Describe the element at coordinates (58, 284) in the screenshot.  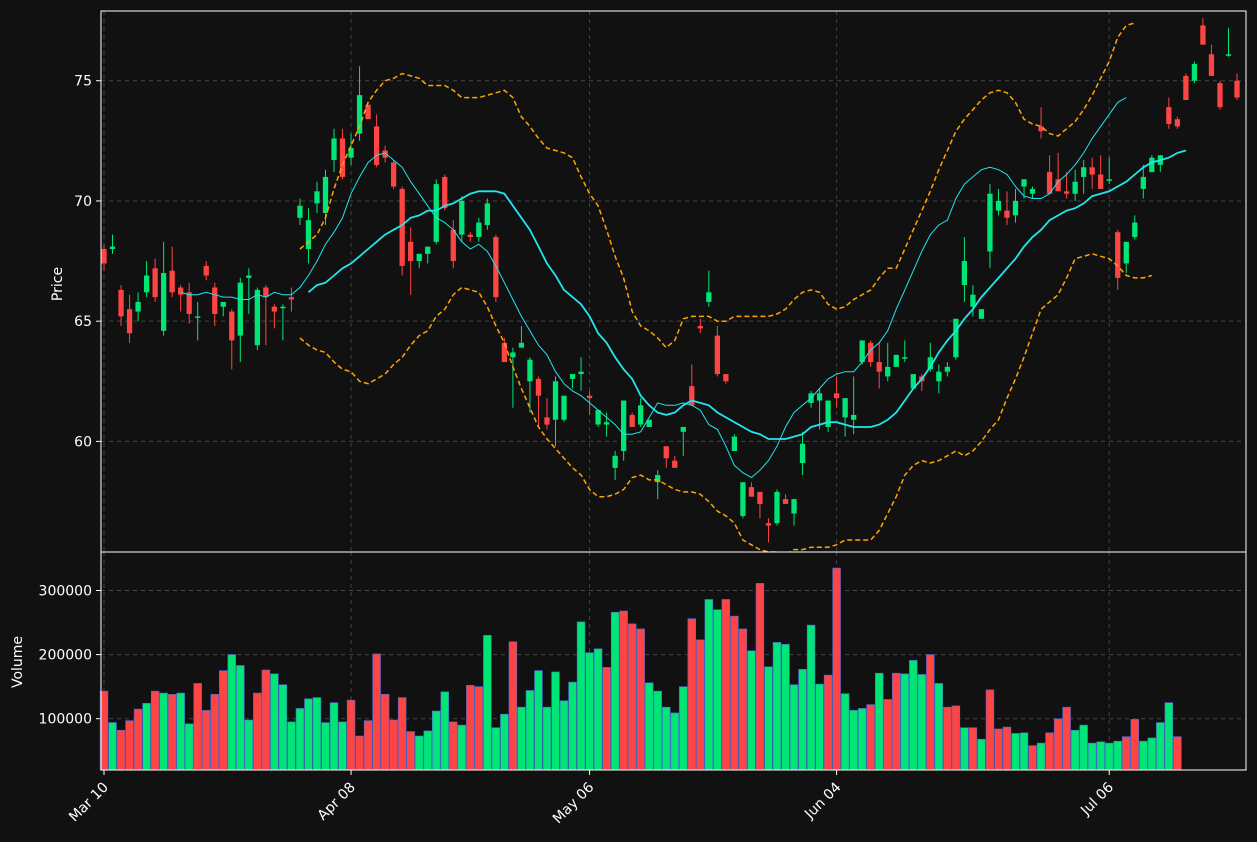
I see `price-axis-label: Price` at that location.